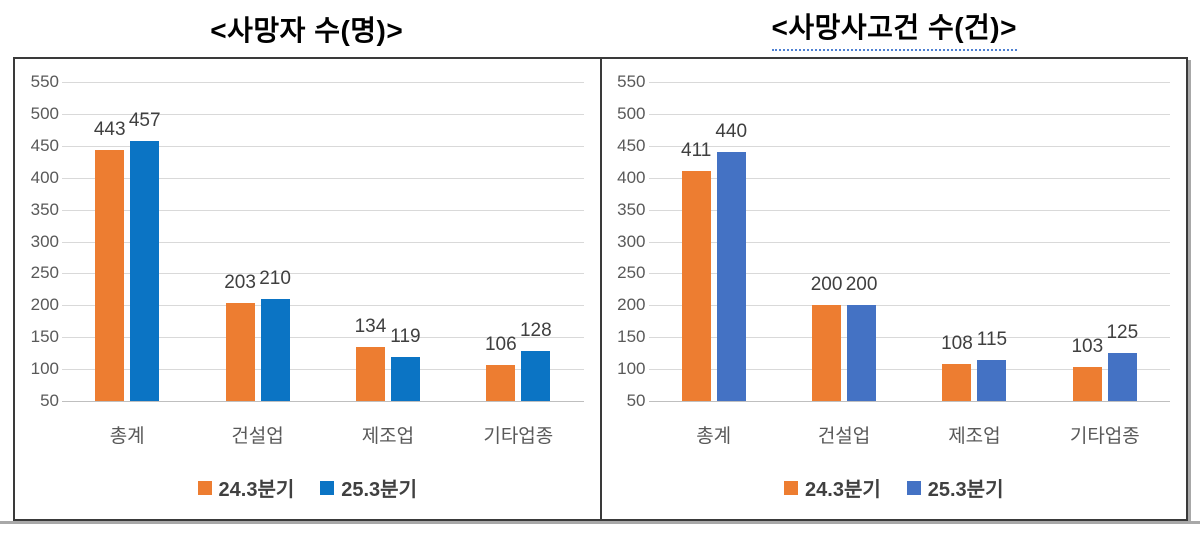 The height and width of the screenshot is (542, 1200). Describe the element at coordinates (240, 283) in the screenshot. I see `value-label: 203` at that location.